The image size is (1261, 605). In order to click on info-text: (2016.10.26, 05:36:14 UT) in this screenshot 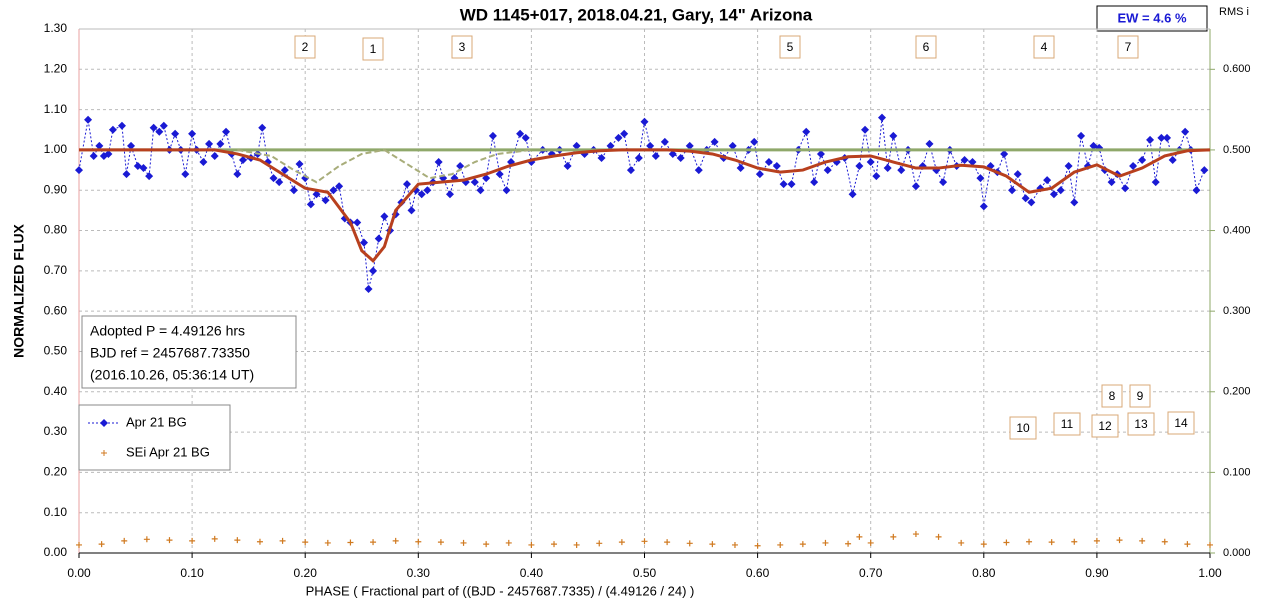, I will do `click(172, 375)`.